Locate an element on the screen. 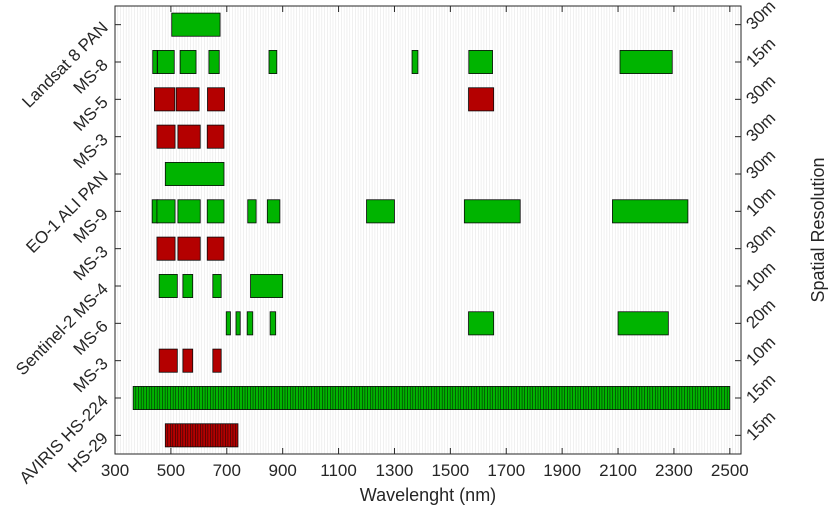 The width and height of the screenshot is (830, 510). x-tick-label: 300 is located at coordinates (115, 470).